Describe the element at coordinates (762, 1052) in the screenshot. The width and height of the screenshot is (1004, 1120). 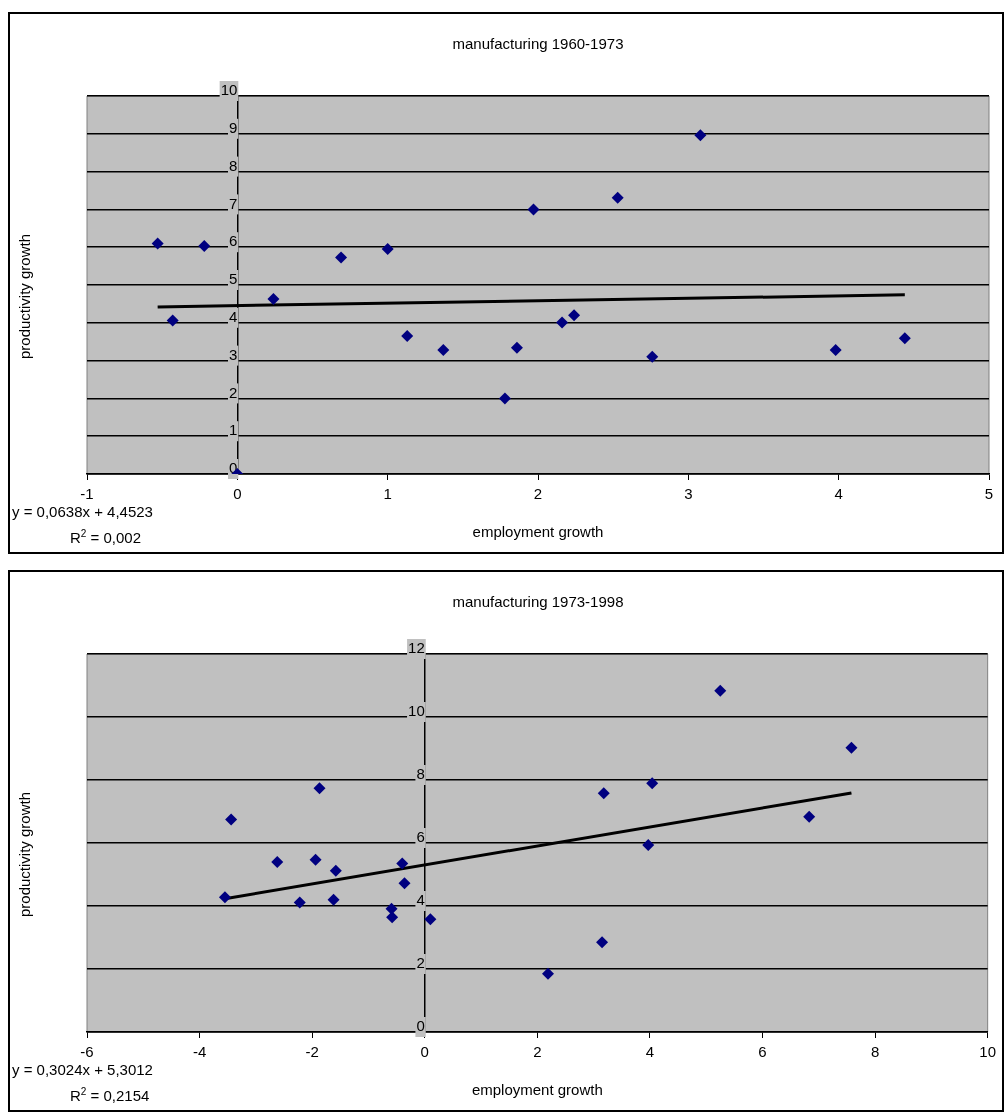
I see `x-tick-label: 6` at that location.